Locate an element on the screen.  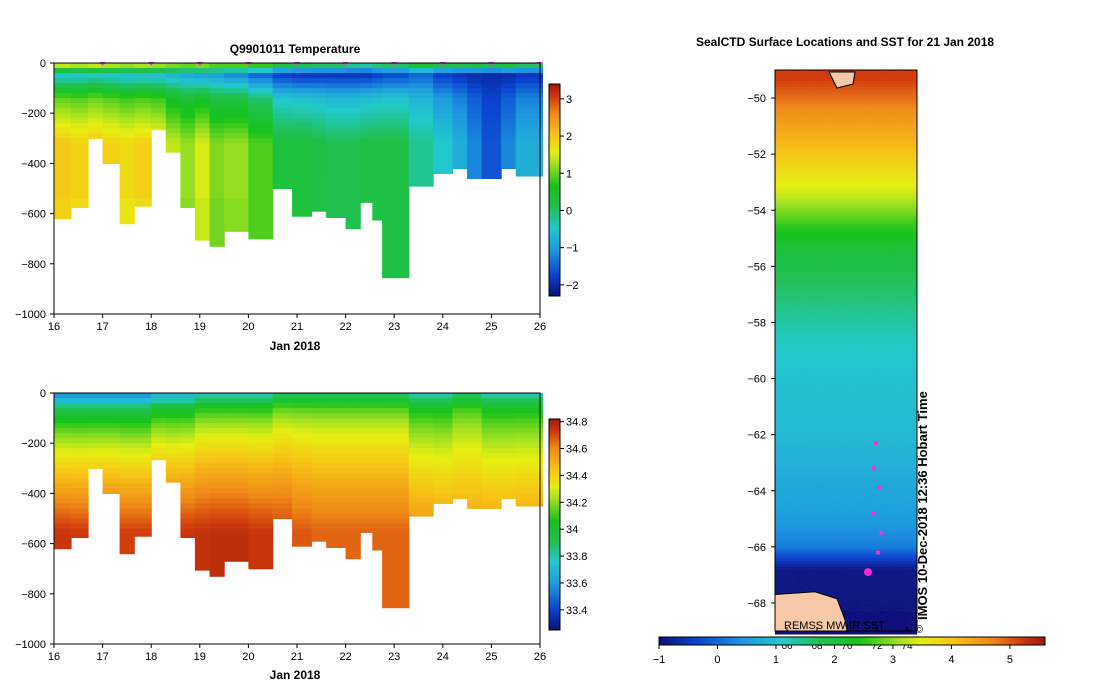
profile-column is located at coordinates (319, 467).